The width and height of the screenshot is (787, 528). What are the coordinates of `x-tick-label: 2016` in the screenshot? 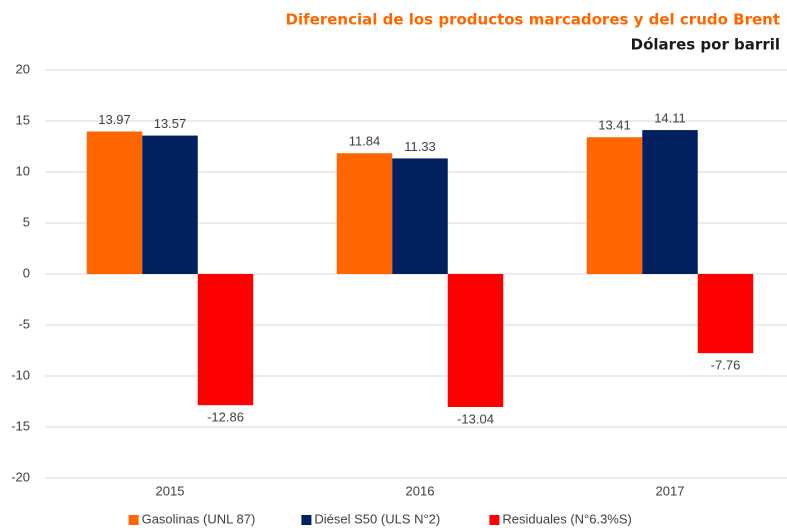 It's located at (420, 490).